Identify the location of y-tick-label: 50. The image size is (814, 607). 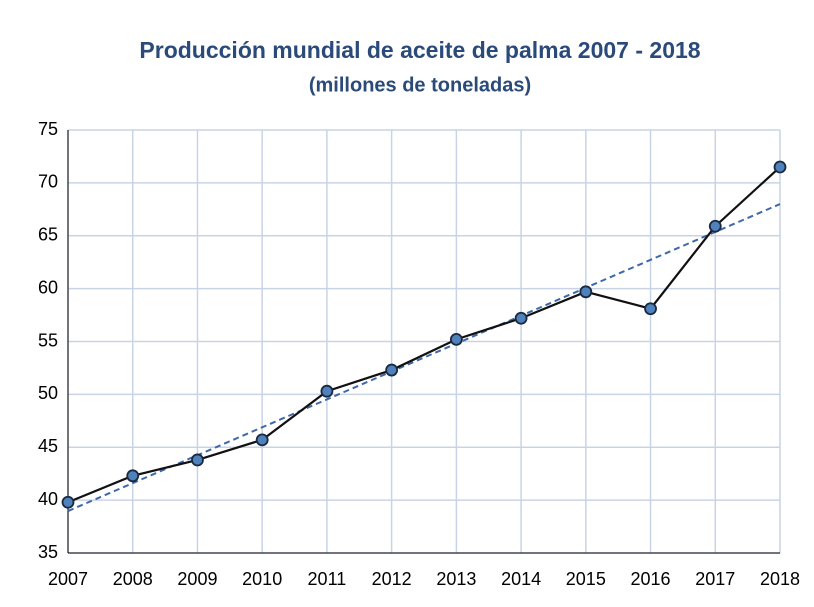
(48, 393).